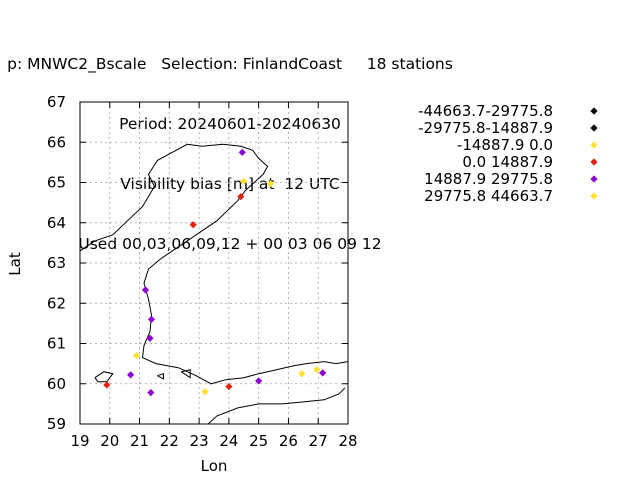 This screenshot has width=640, height=480. I want to click on x-tick-label: 21, so click(139, 441).